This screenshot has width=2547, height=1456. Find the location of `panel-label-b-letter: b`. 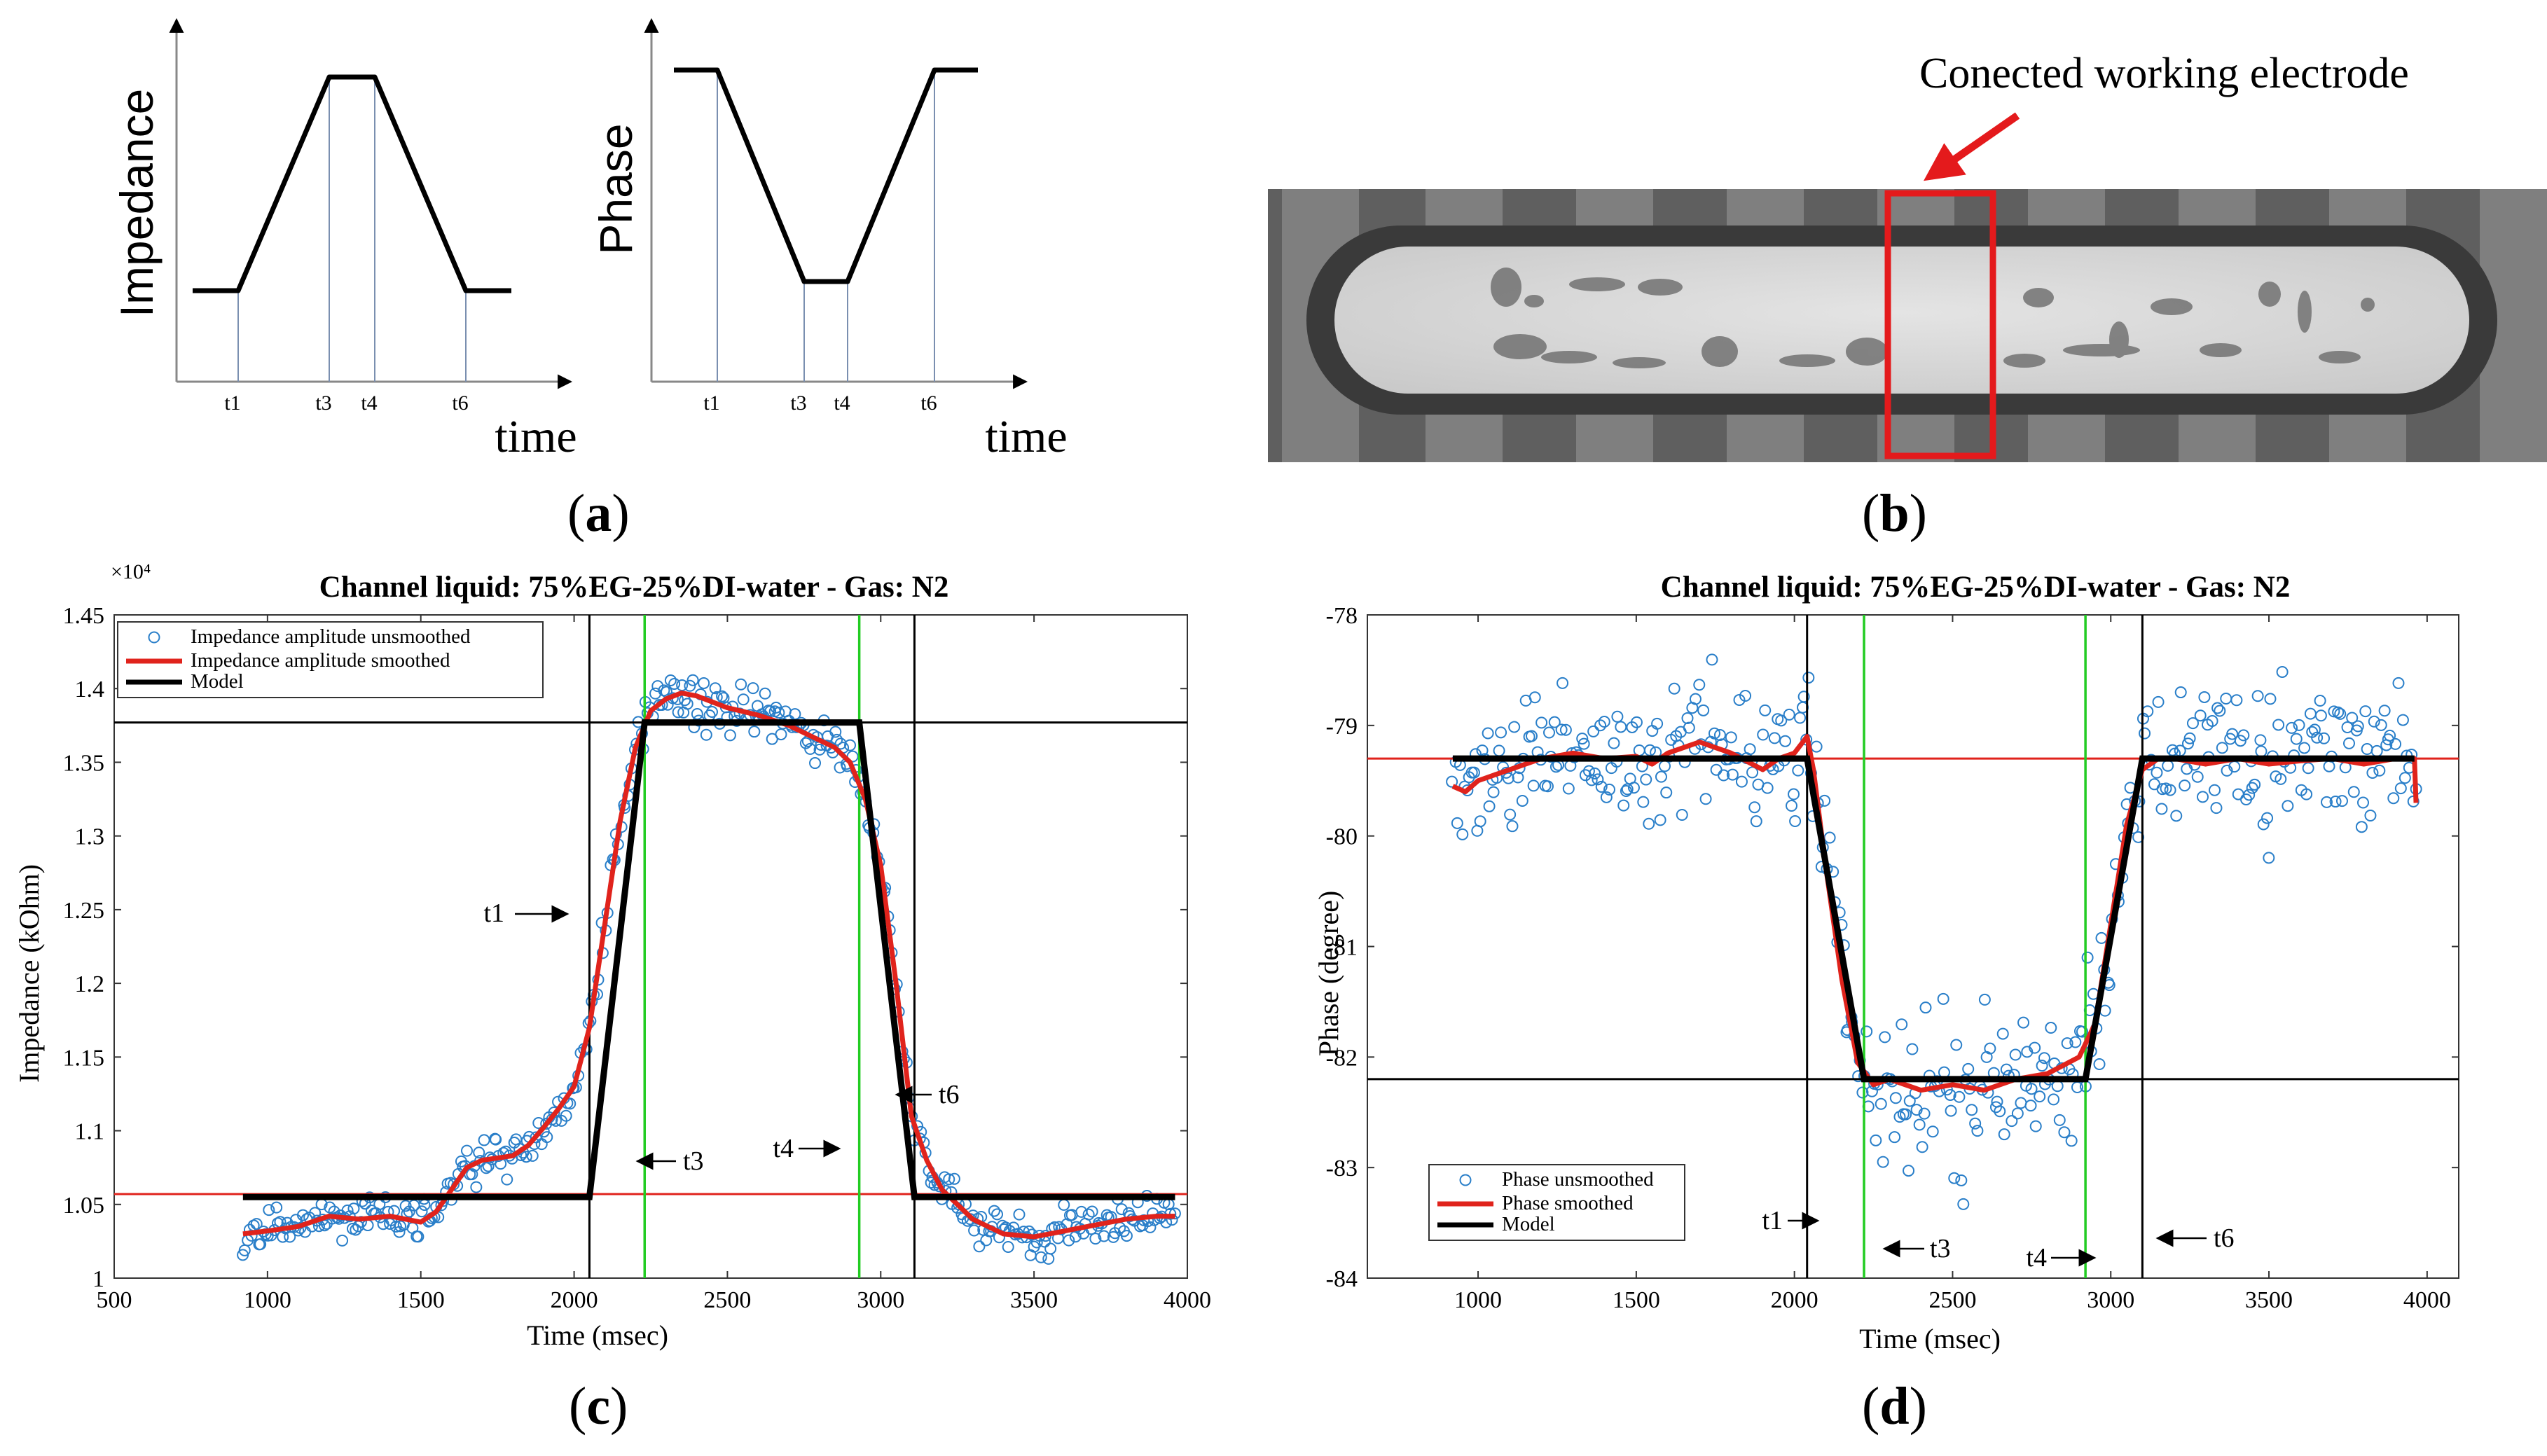

panel-label-b-letter: b is located at coordinates (1894, 513).